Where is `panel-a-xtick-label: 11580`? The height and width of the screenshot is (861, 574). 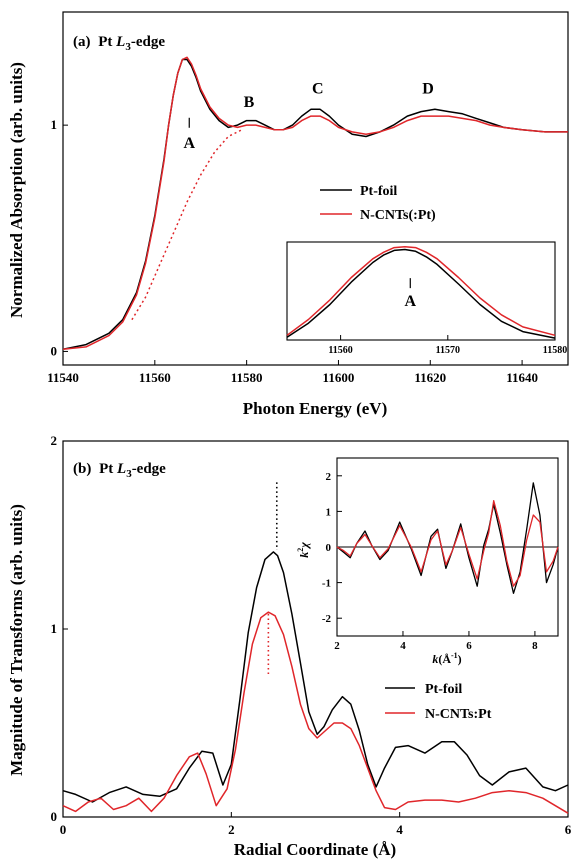
panel-a-xtick-label: 11580 is located at coordinates (247, 377).